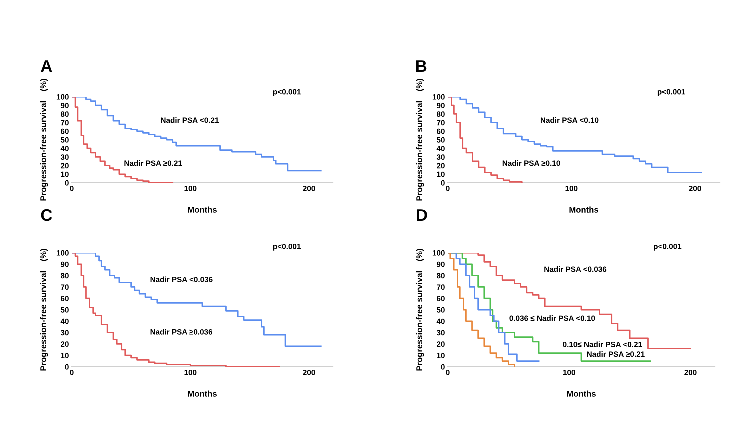 The image size is (750, 422). I want to click on chart-title: A, so click(46, 66).